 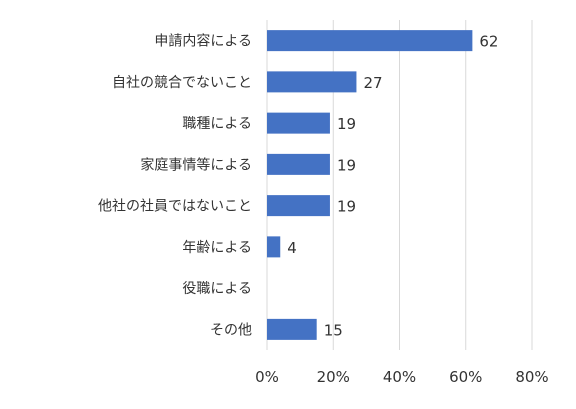 What do you see at coordinates (175, 207) in the screenshot?
I see `category-label: 他社の社員ではないこと` at bounding box center [175, 207].